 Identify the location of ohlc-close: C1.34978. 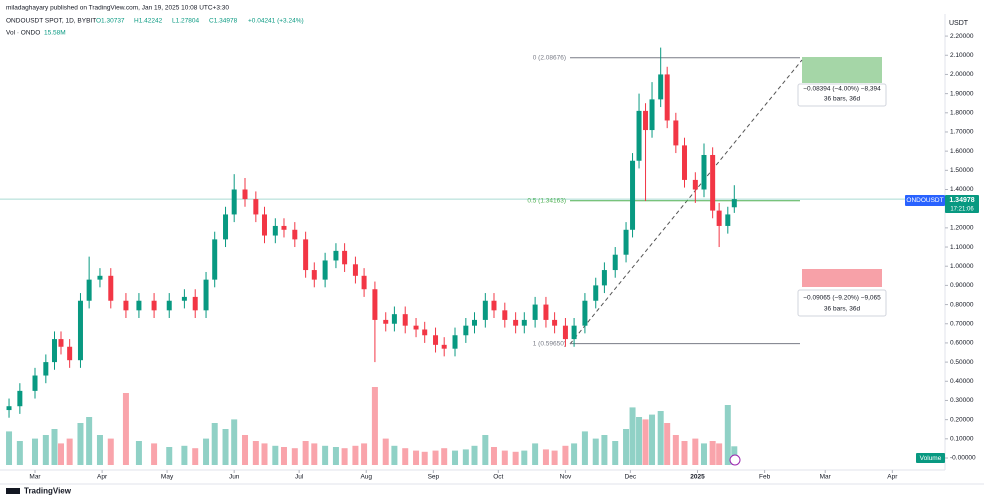
(223, 21).